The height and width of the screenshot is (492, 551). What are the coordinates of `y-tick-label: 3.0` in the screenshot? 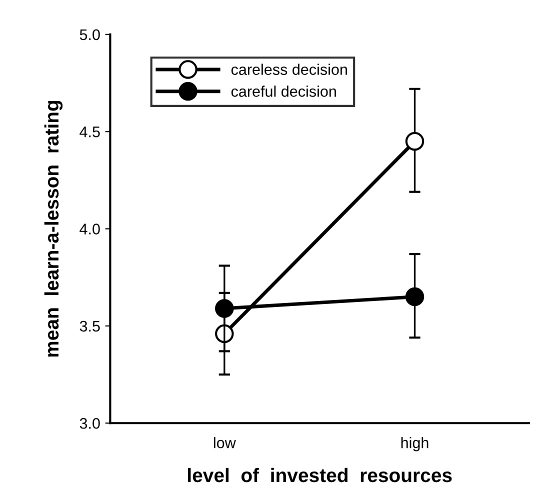 It's located at (90, 423).